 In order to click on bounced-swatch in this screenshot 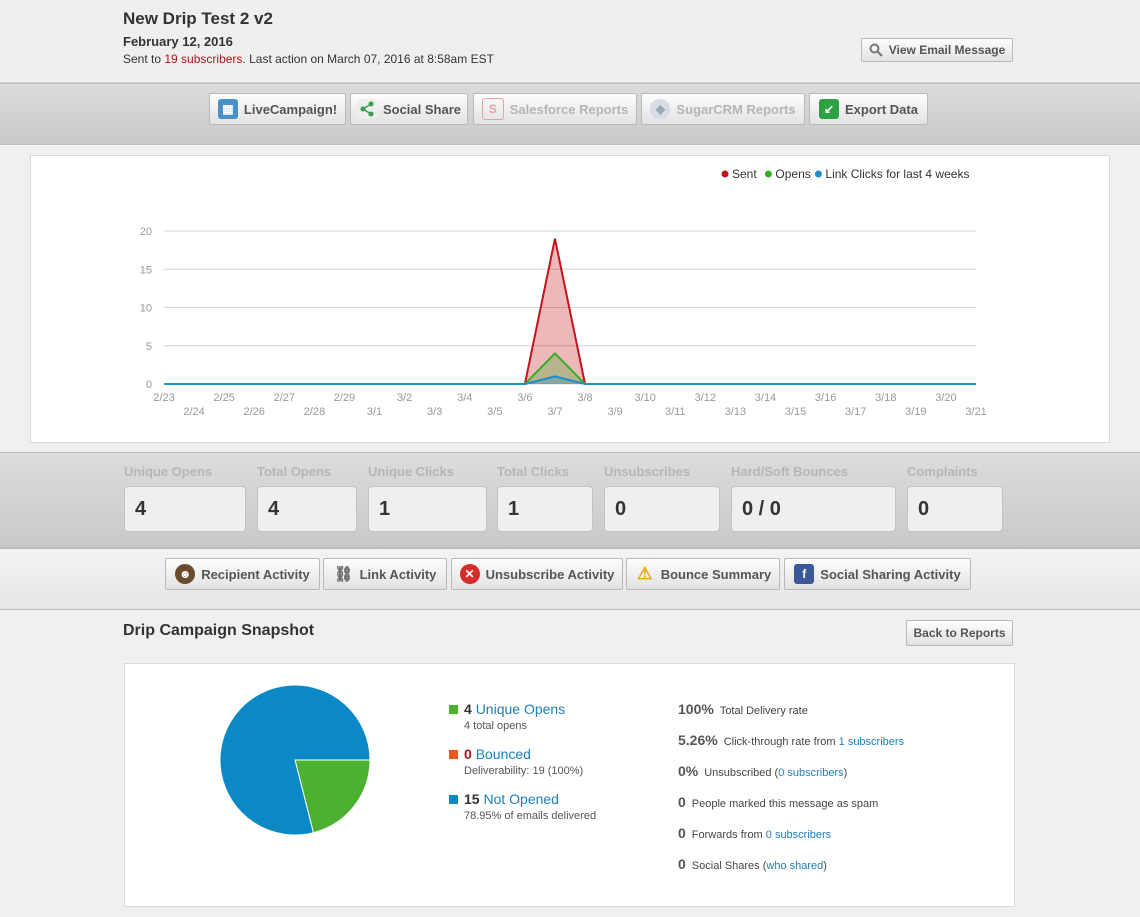, I will do `click(453, 754)`.